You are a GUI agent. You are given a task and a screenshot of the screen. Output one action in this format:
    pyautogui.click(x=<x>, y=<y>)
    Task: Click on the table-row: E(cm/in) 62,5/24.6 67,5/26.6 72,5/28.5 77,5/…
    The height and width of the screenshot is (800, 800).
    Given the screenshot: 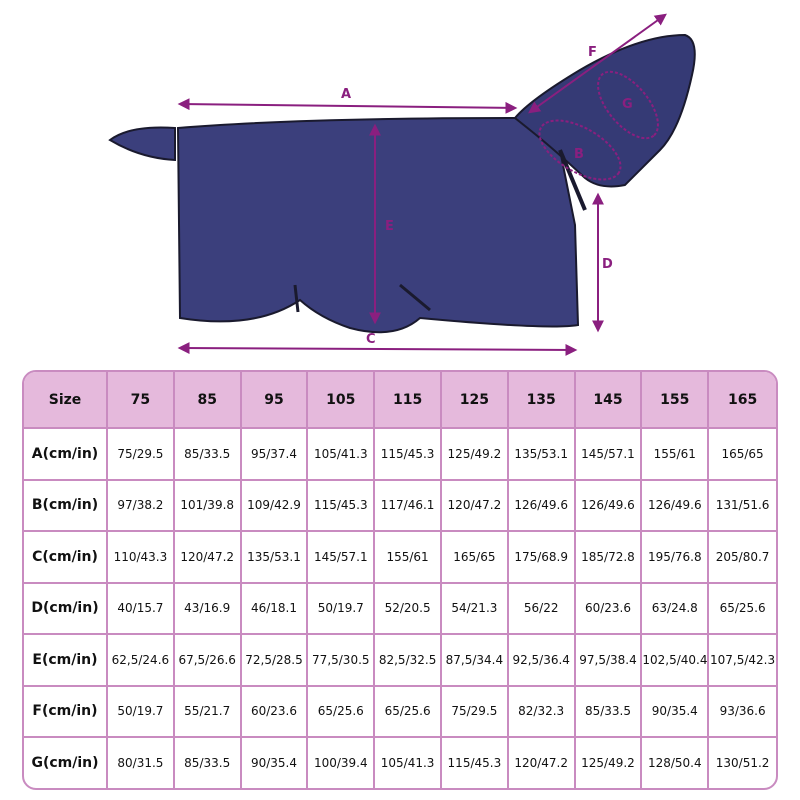 What is the action you would take?
    pyautogui.click(x=400, y=661)
    